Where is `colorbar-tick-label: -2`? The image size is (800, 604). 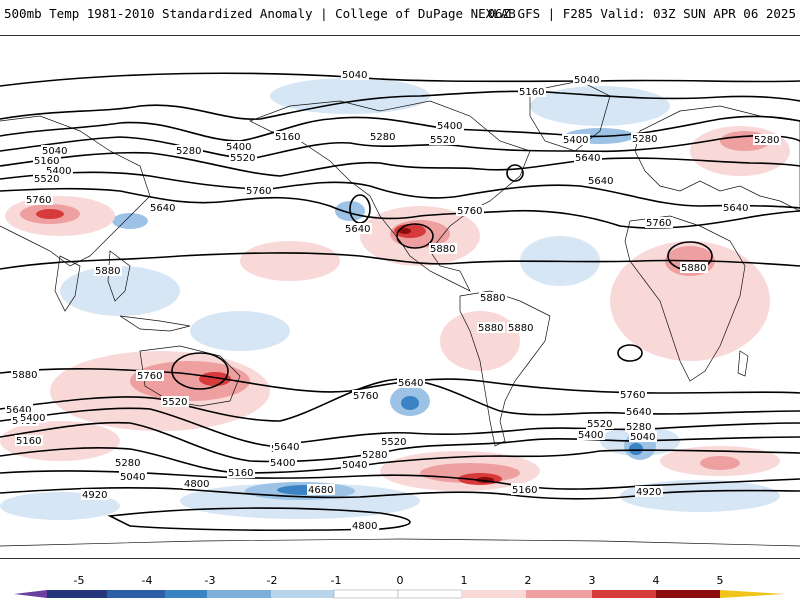
colorbar-tick-label: -2 is located at coordinates (272, 580).